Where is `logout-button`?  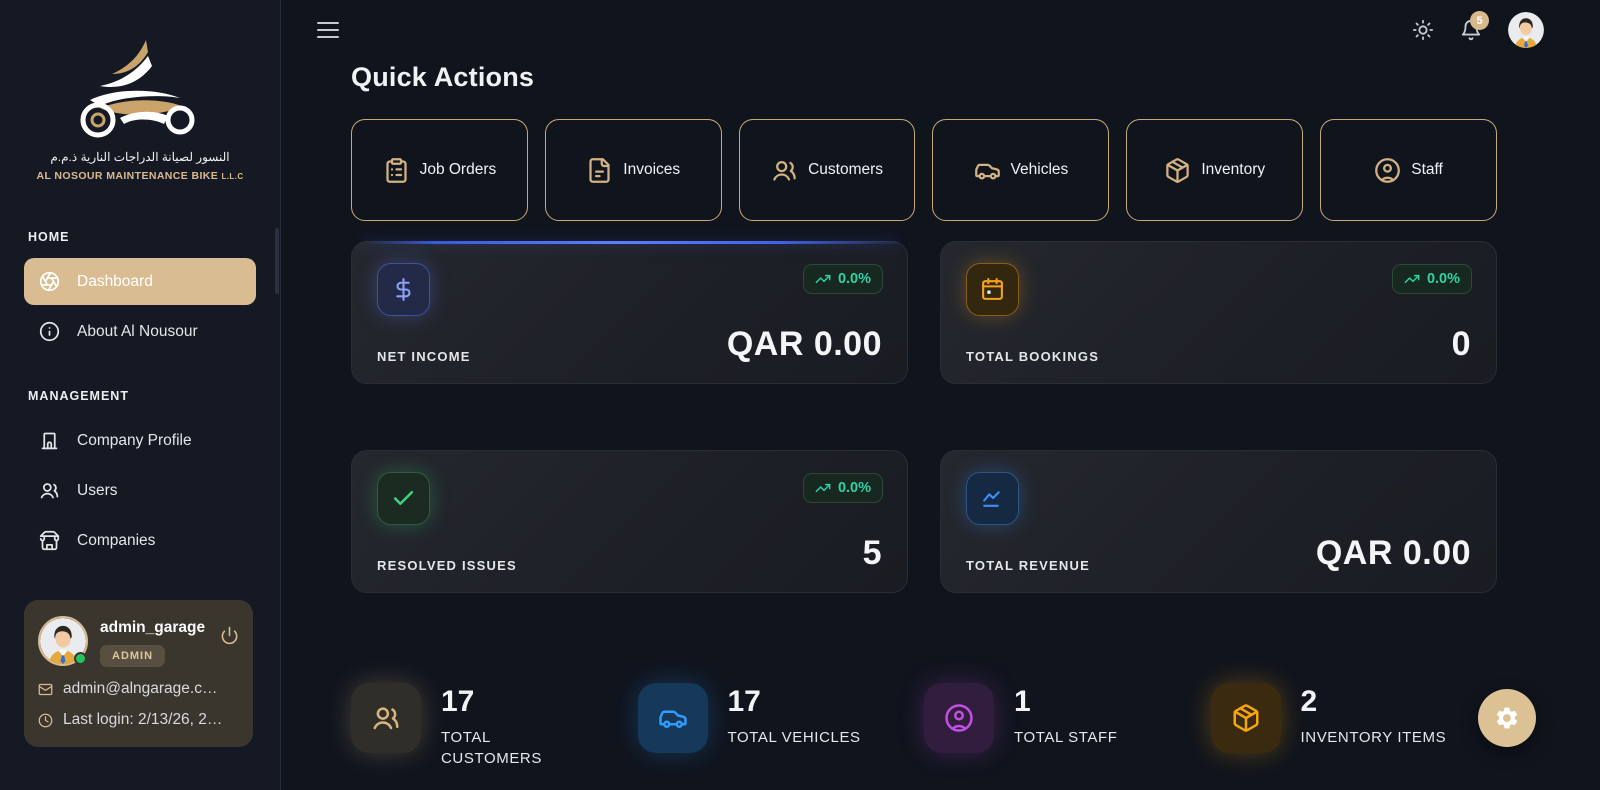
logout-button is located at coordinates (229, 635).